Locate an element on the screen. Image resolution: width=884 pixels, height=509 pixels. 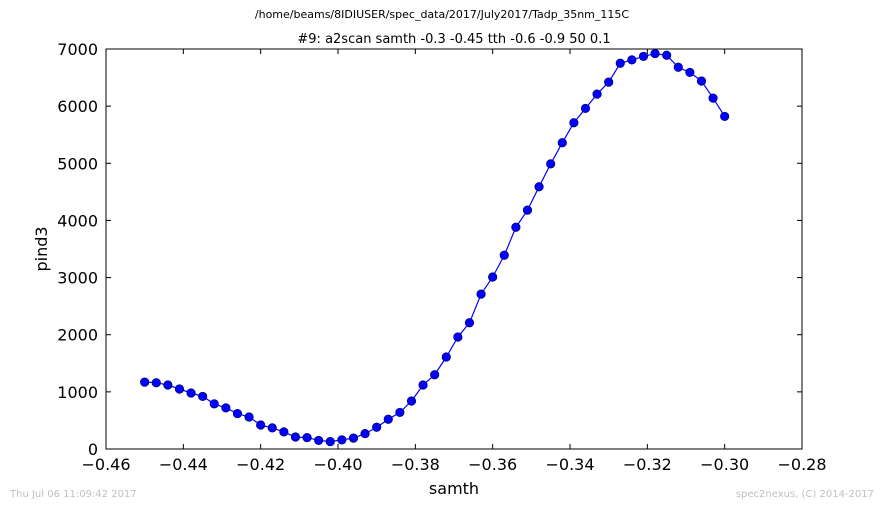
credit-footer: spec2nexus, (C) 2014-2017 is located at coordinates (804, 494).